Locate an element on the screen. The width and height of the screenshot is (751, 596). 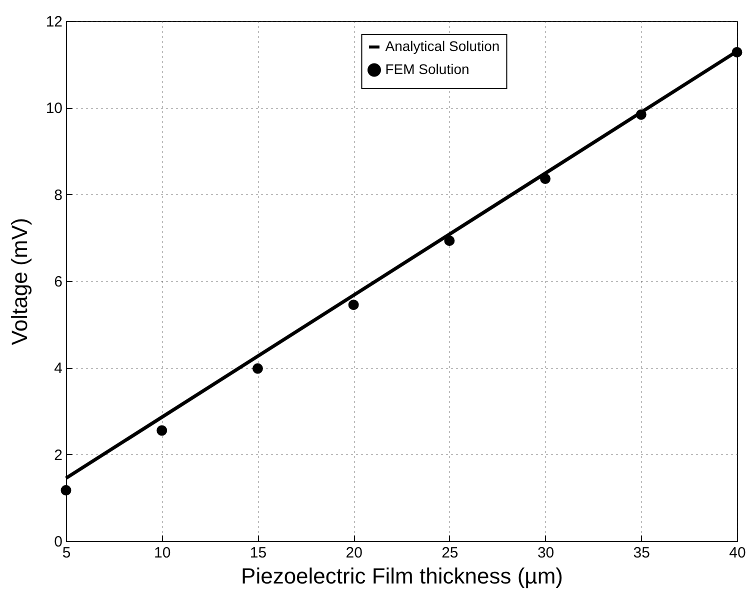
y-tick-label: 12 is located at coordinates (54, 22).